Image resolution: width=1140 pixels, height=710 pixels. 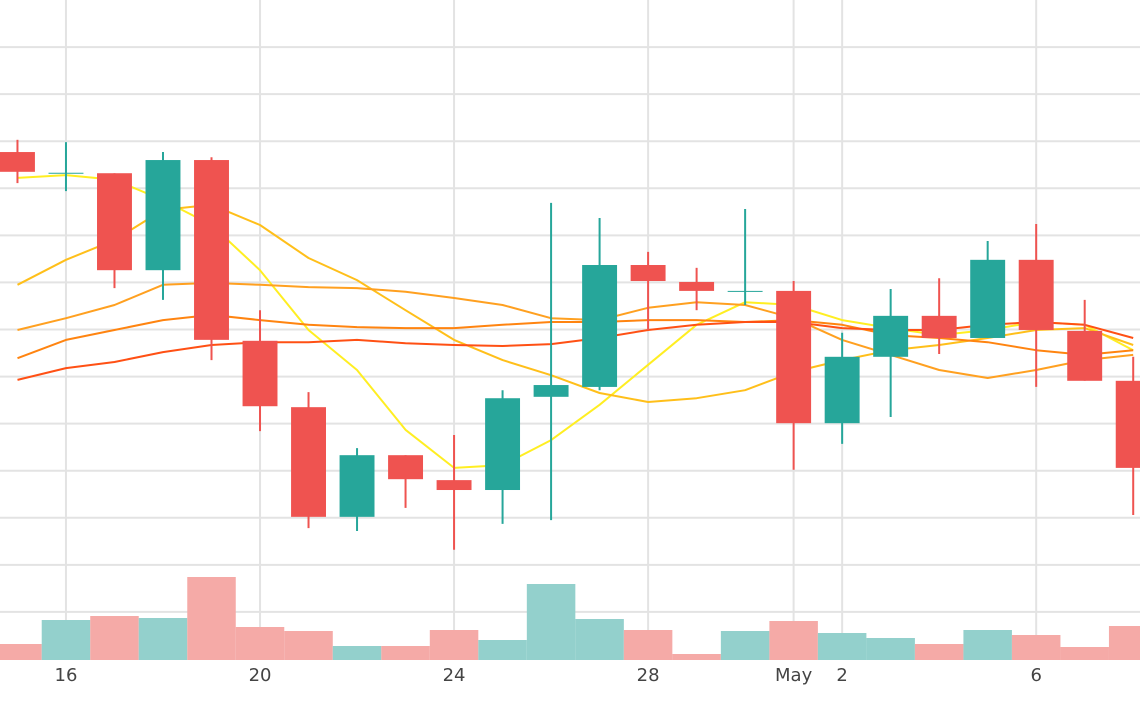 I want to click on x-tick-label: May, so click(x=794, y=675).